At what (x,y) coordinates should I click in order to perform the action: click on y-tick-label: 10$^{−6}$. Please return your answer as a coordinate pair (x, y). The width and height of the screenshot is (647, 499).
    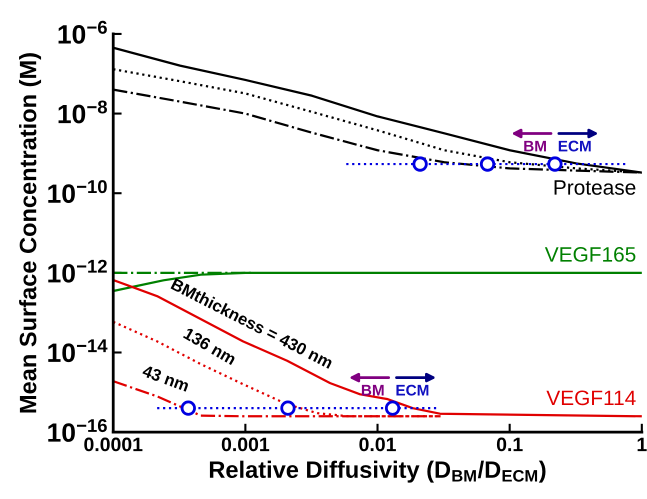
    Looking at the image, I should click on (82, 32).